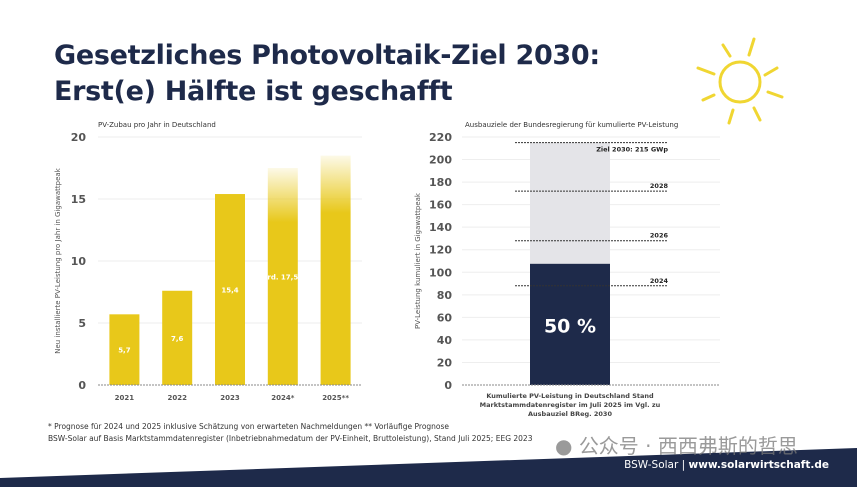 The image size is (857, 487). Describe the element at coordinates (440, 182) in the screenshot. I see `y-tick-label: 180` at that location.